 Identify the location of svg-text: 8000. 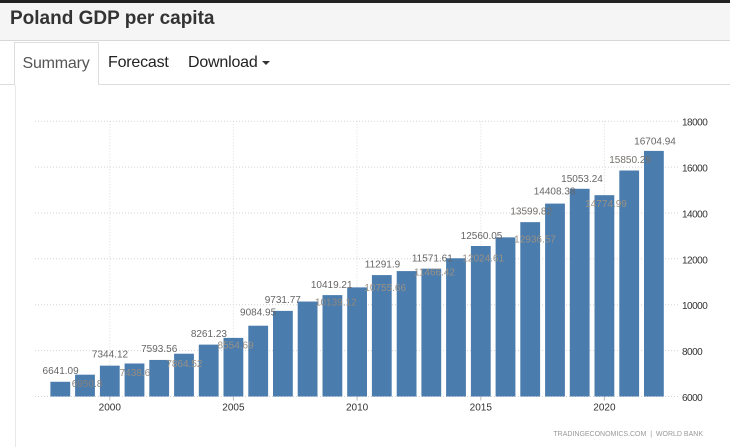
(692, 352).